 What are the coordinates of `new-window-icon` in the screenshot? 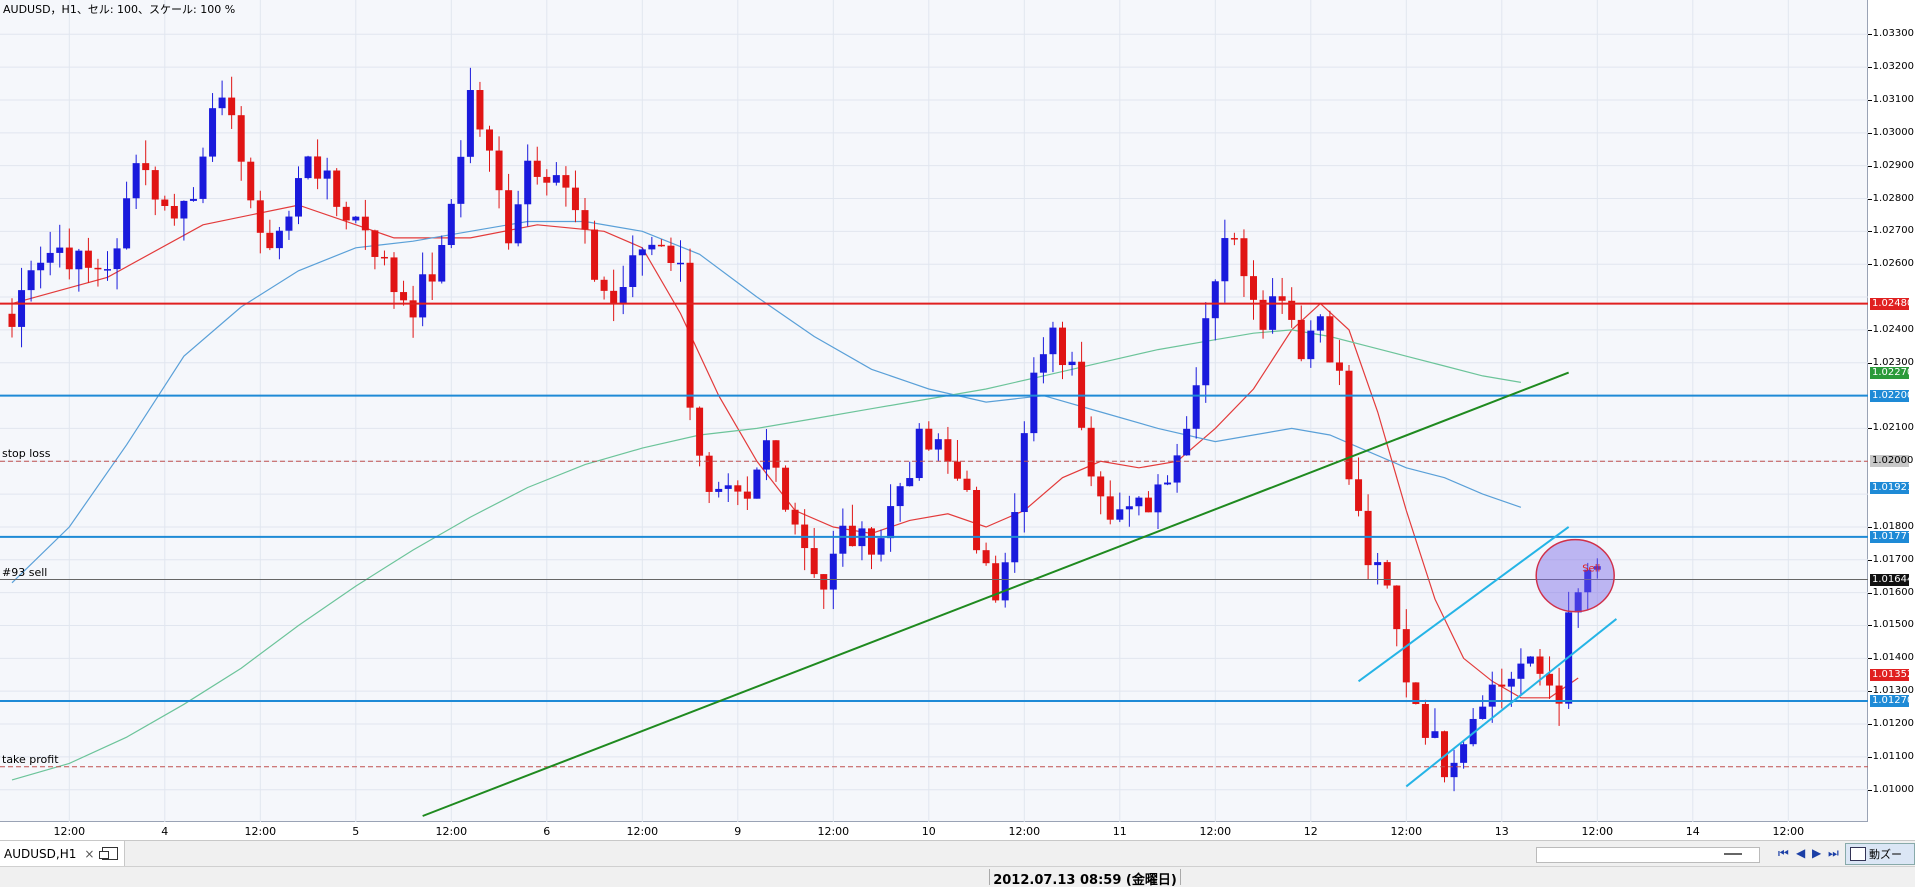 It's located at (109, 853).